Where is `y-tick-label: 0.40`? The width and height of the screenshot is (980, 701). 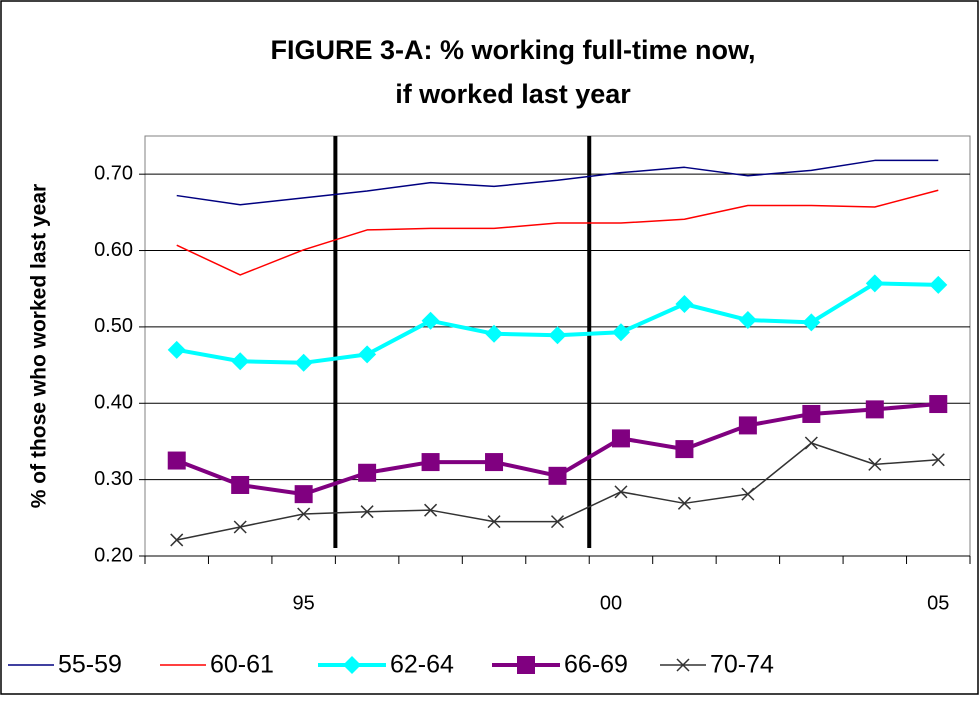 y-tick-label: 0.40 is located at coordinates (113, 403).